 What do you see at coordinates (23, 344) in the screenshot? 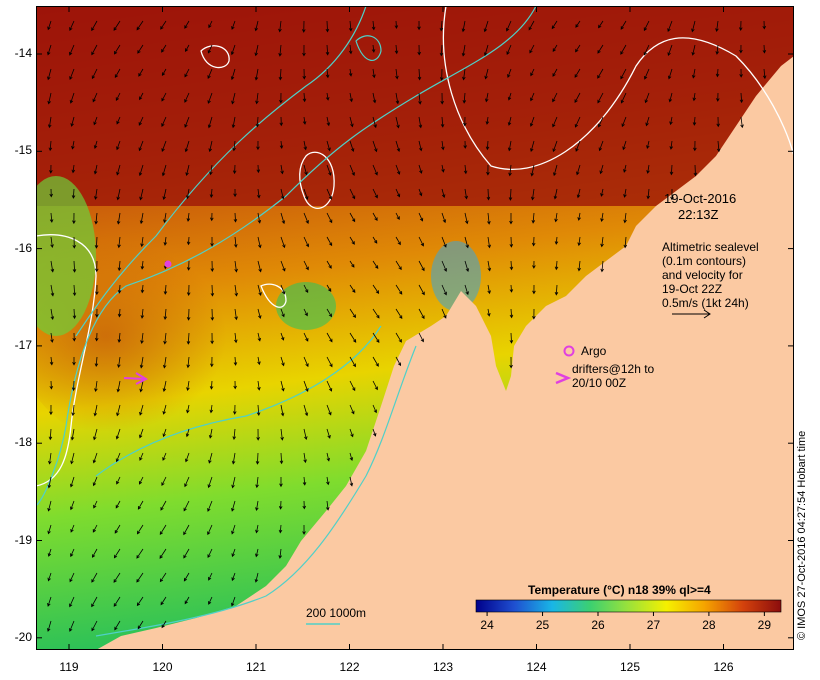
I see `lat-tick-label: -17` at bounding box center [23, 344].